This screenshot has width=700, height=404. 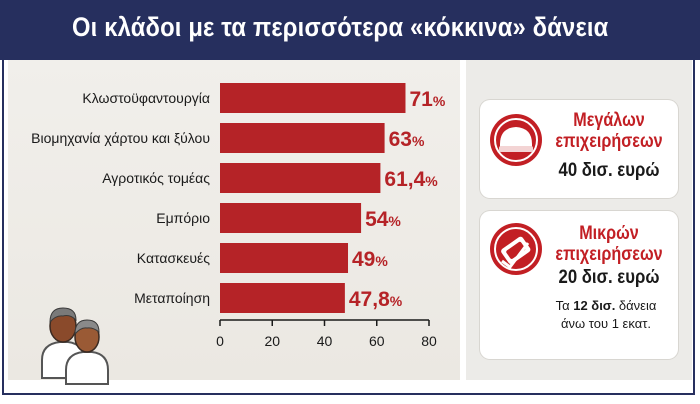 What do you see at coordinates (429, 341) in the screenshot?
I see `x-tick-label: 80` at bounding box center [429, 341].